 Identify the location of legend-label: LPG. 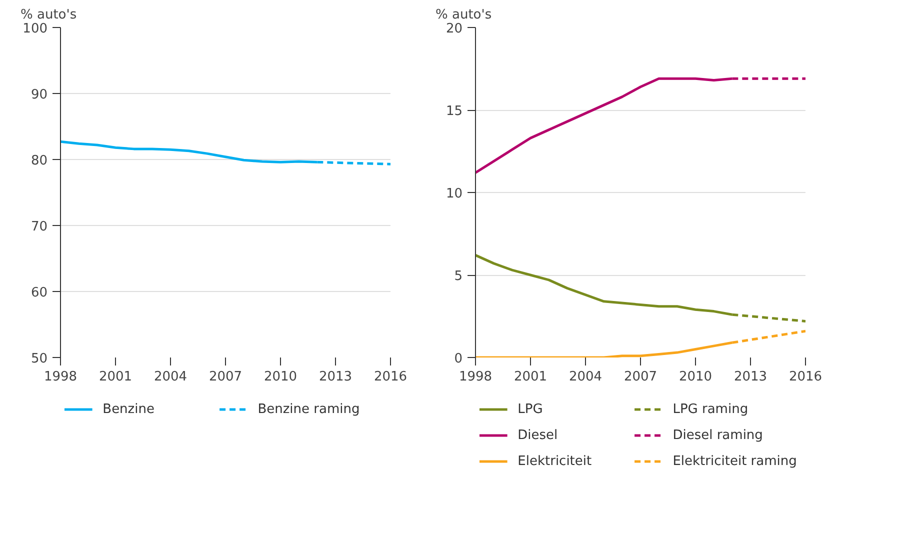
(530, 409).